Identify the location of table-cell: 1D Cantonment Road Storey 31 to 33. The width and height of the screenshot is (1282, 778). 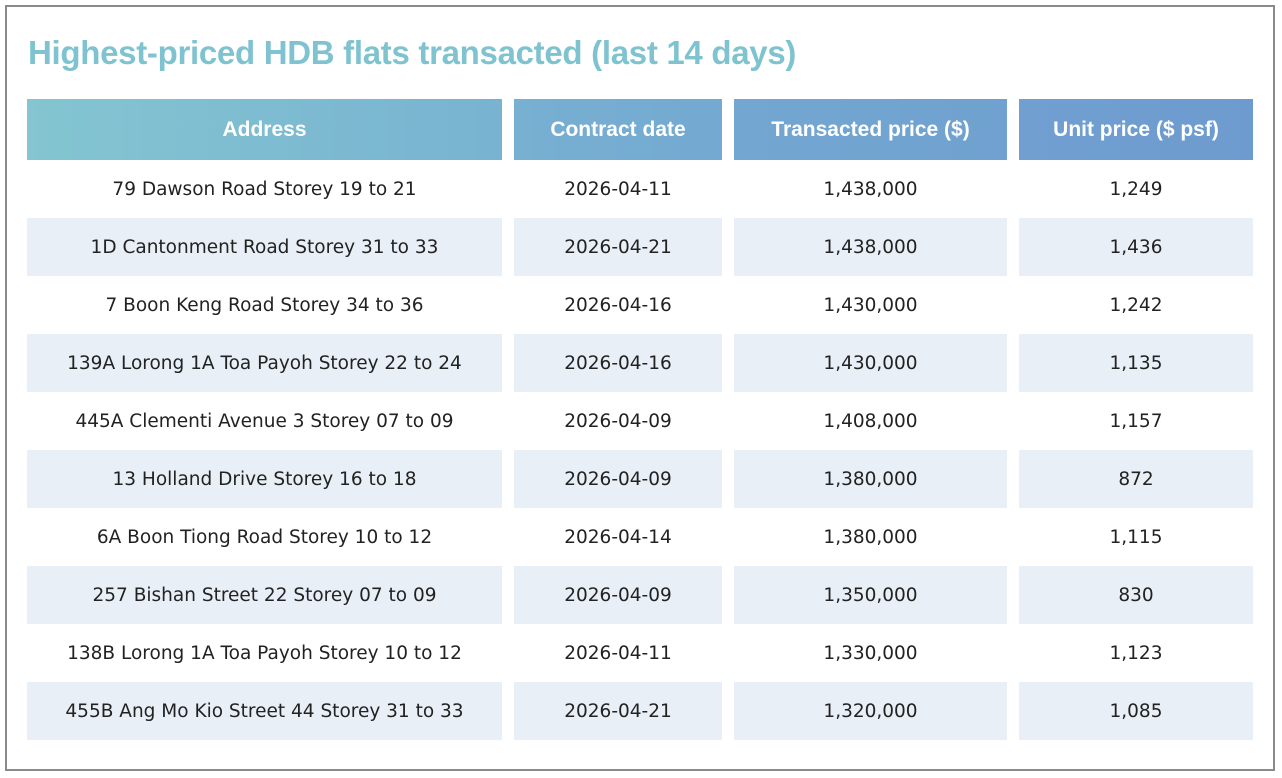
(264, 247).